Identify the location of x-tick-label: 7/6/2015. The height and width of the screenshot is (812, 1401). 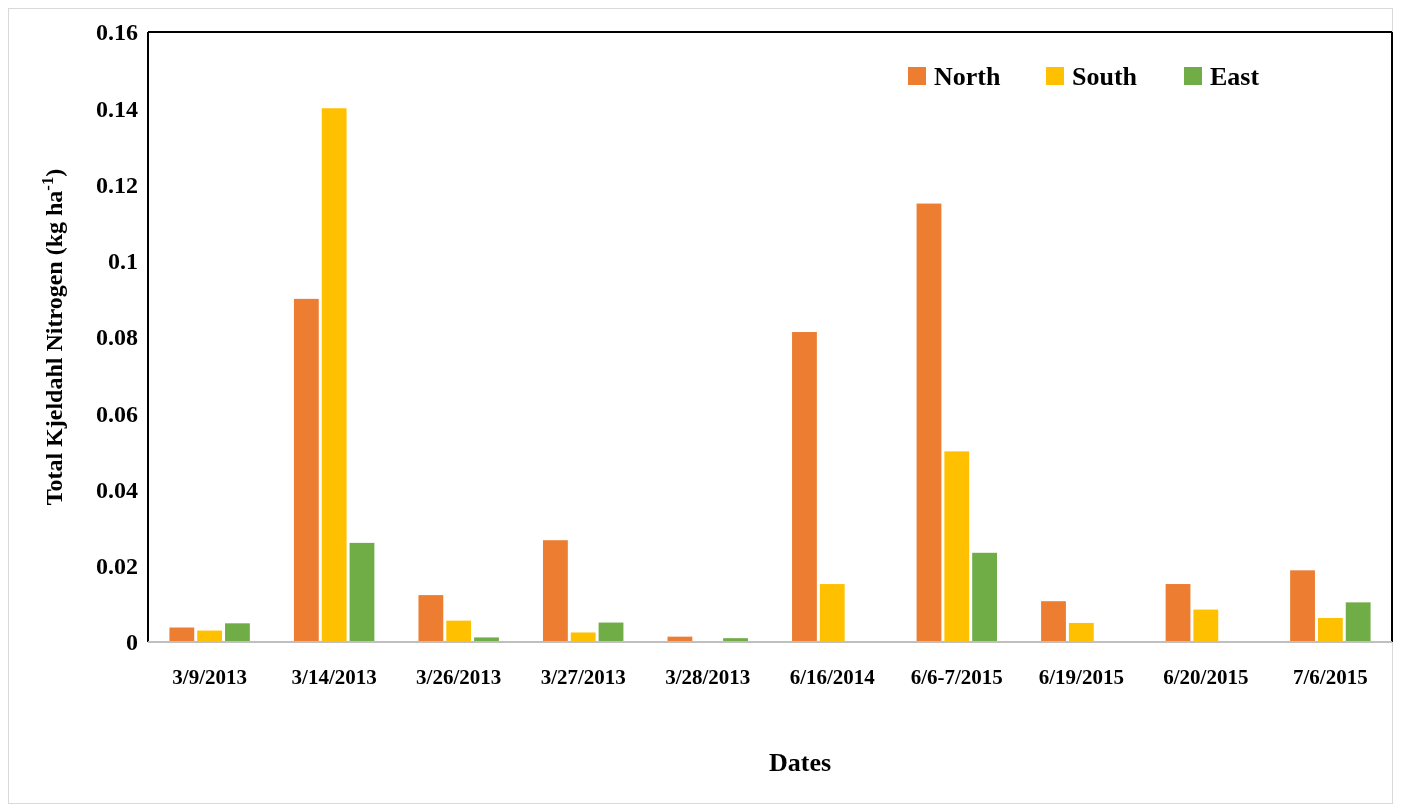
(1330, 677).